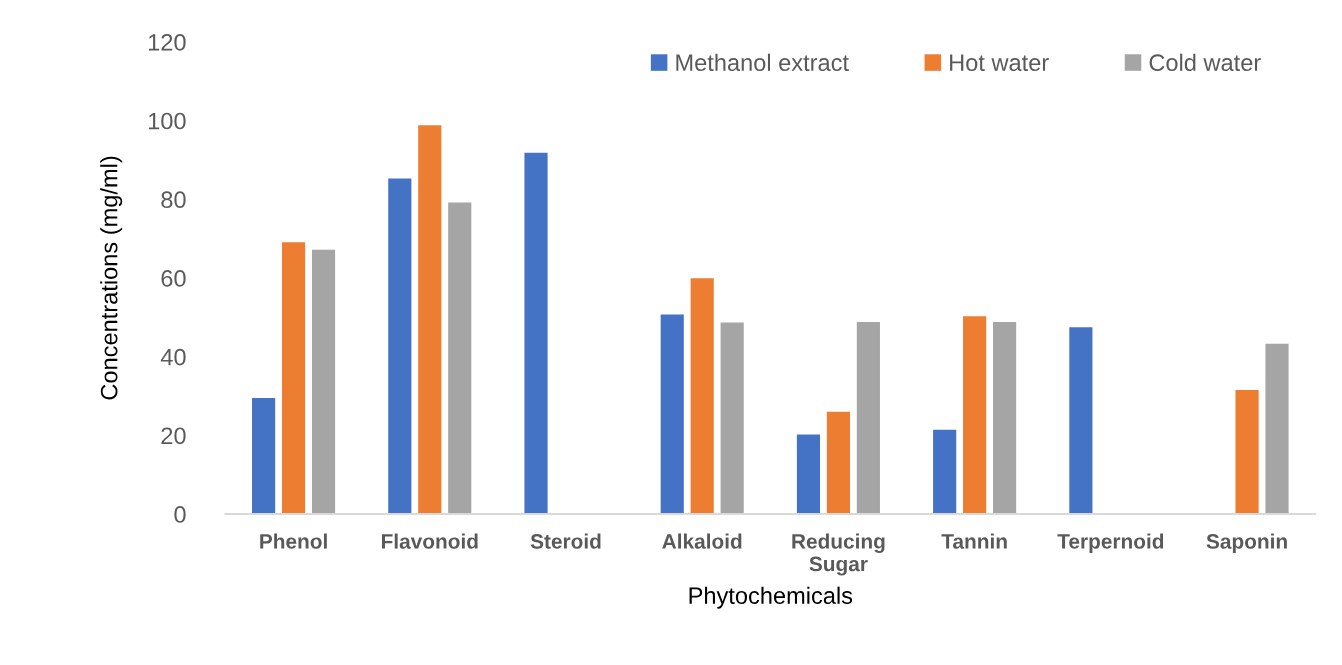 This screenshot has height=665, width=1342. What do you see at coordinates (565, 541) in the screenshot?
I see `x-tick-label: Steroid` at bounding box center [565, 541].